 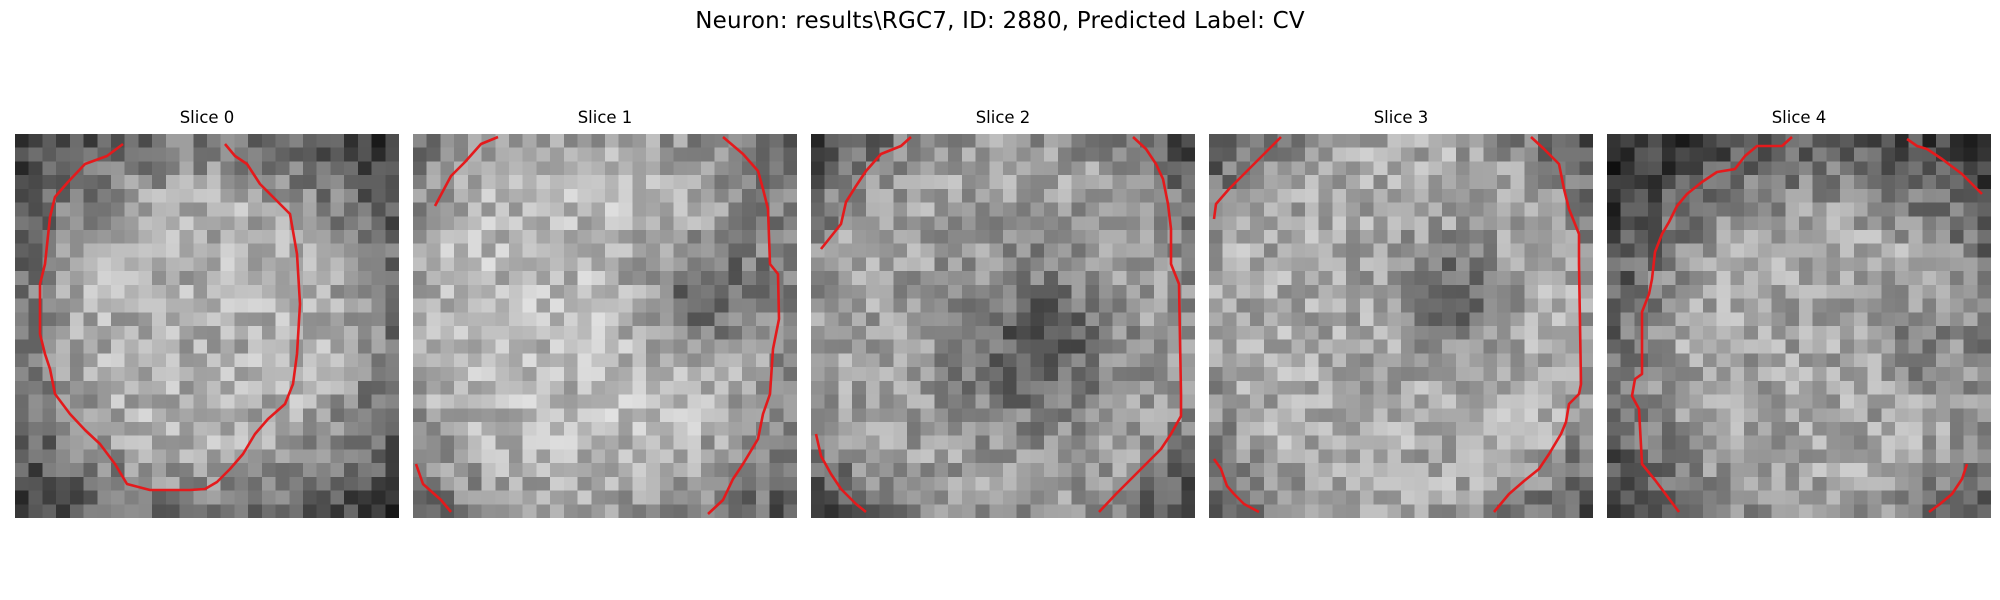 I want to click on slice-title: Slice 3, so click(x=1401, y=117).